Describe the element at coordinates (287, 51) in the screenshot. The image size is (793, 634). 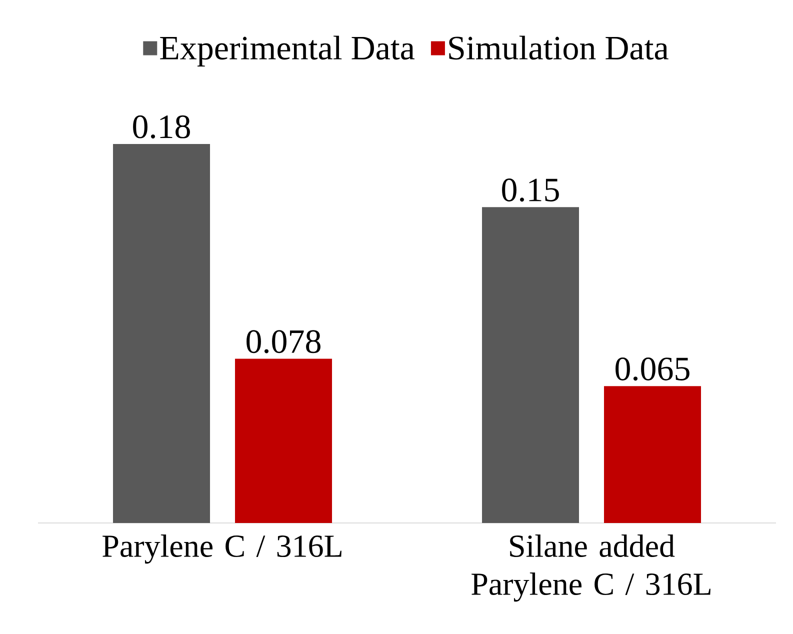
I see `legend-label: Experimental Data` at that location.